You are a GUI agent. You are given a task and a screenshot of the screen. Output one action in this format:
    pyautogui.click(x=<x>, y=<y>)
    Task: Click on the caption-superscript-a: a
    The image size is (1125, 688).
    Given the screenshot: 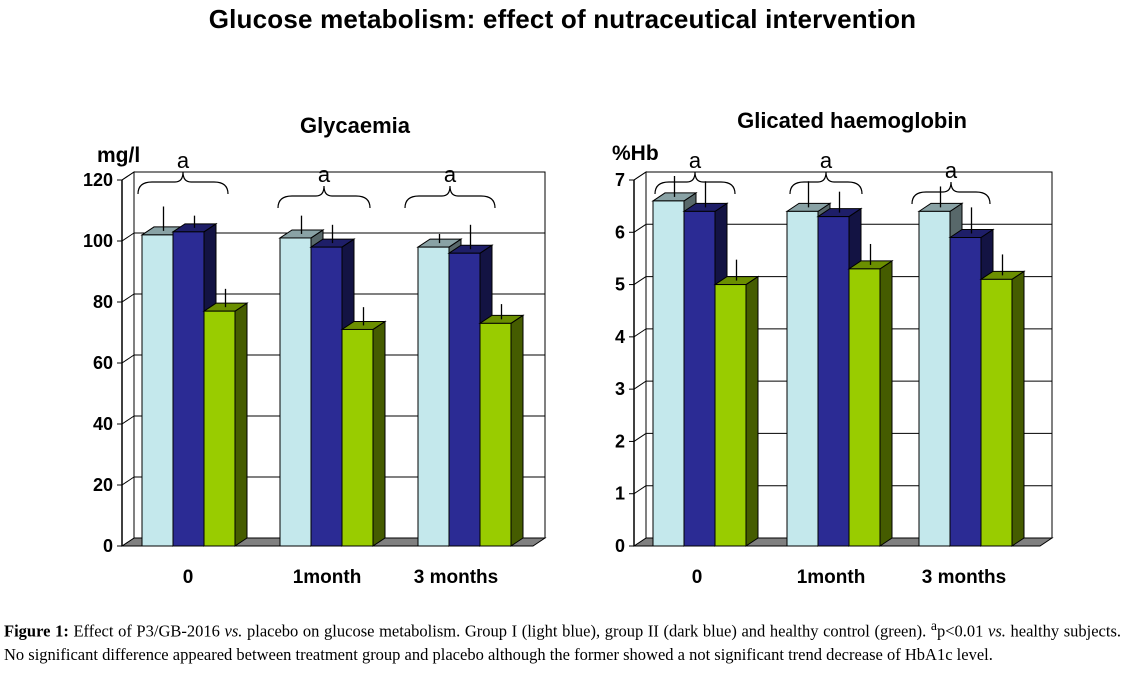 What is the action you would take?
    pyautogui.click(x=933, y=625)
    